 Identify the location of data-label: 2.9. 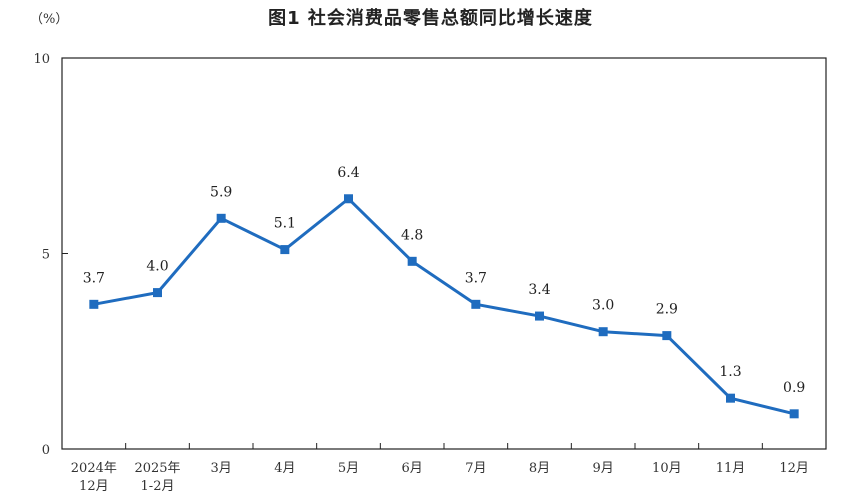
(667, 310).